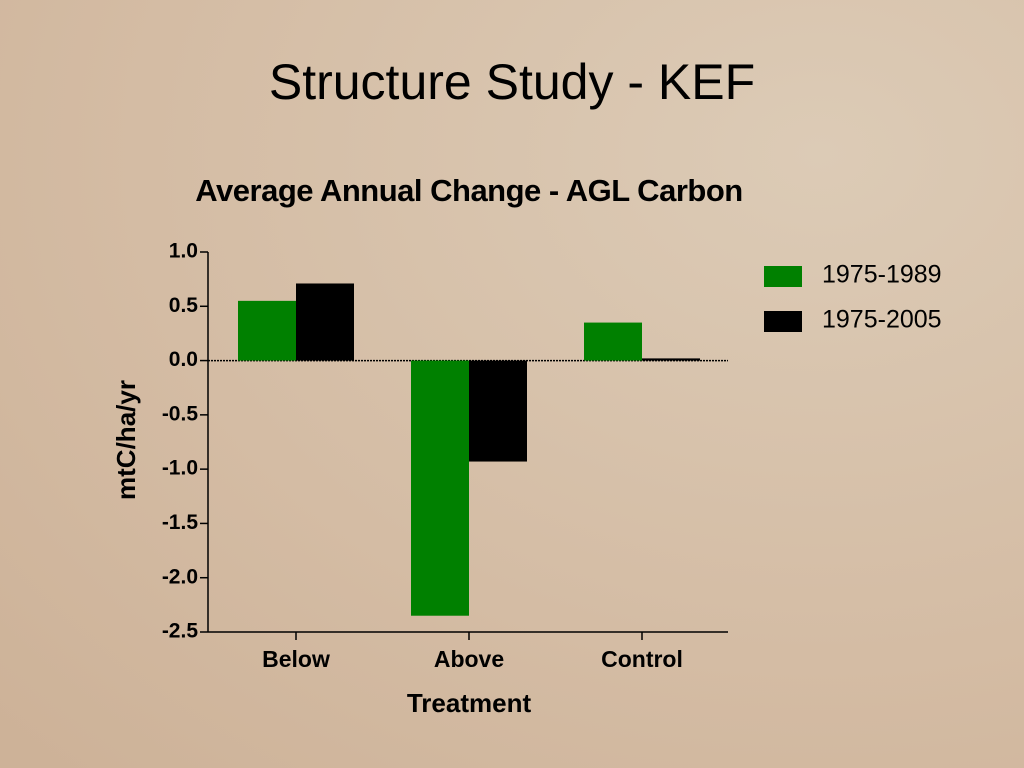  I want to click on y-tick-label: 1.0, so click(183, 251).